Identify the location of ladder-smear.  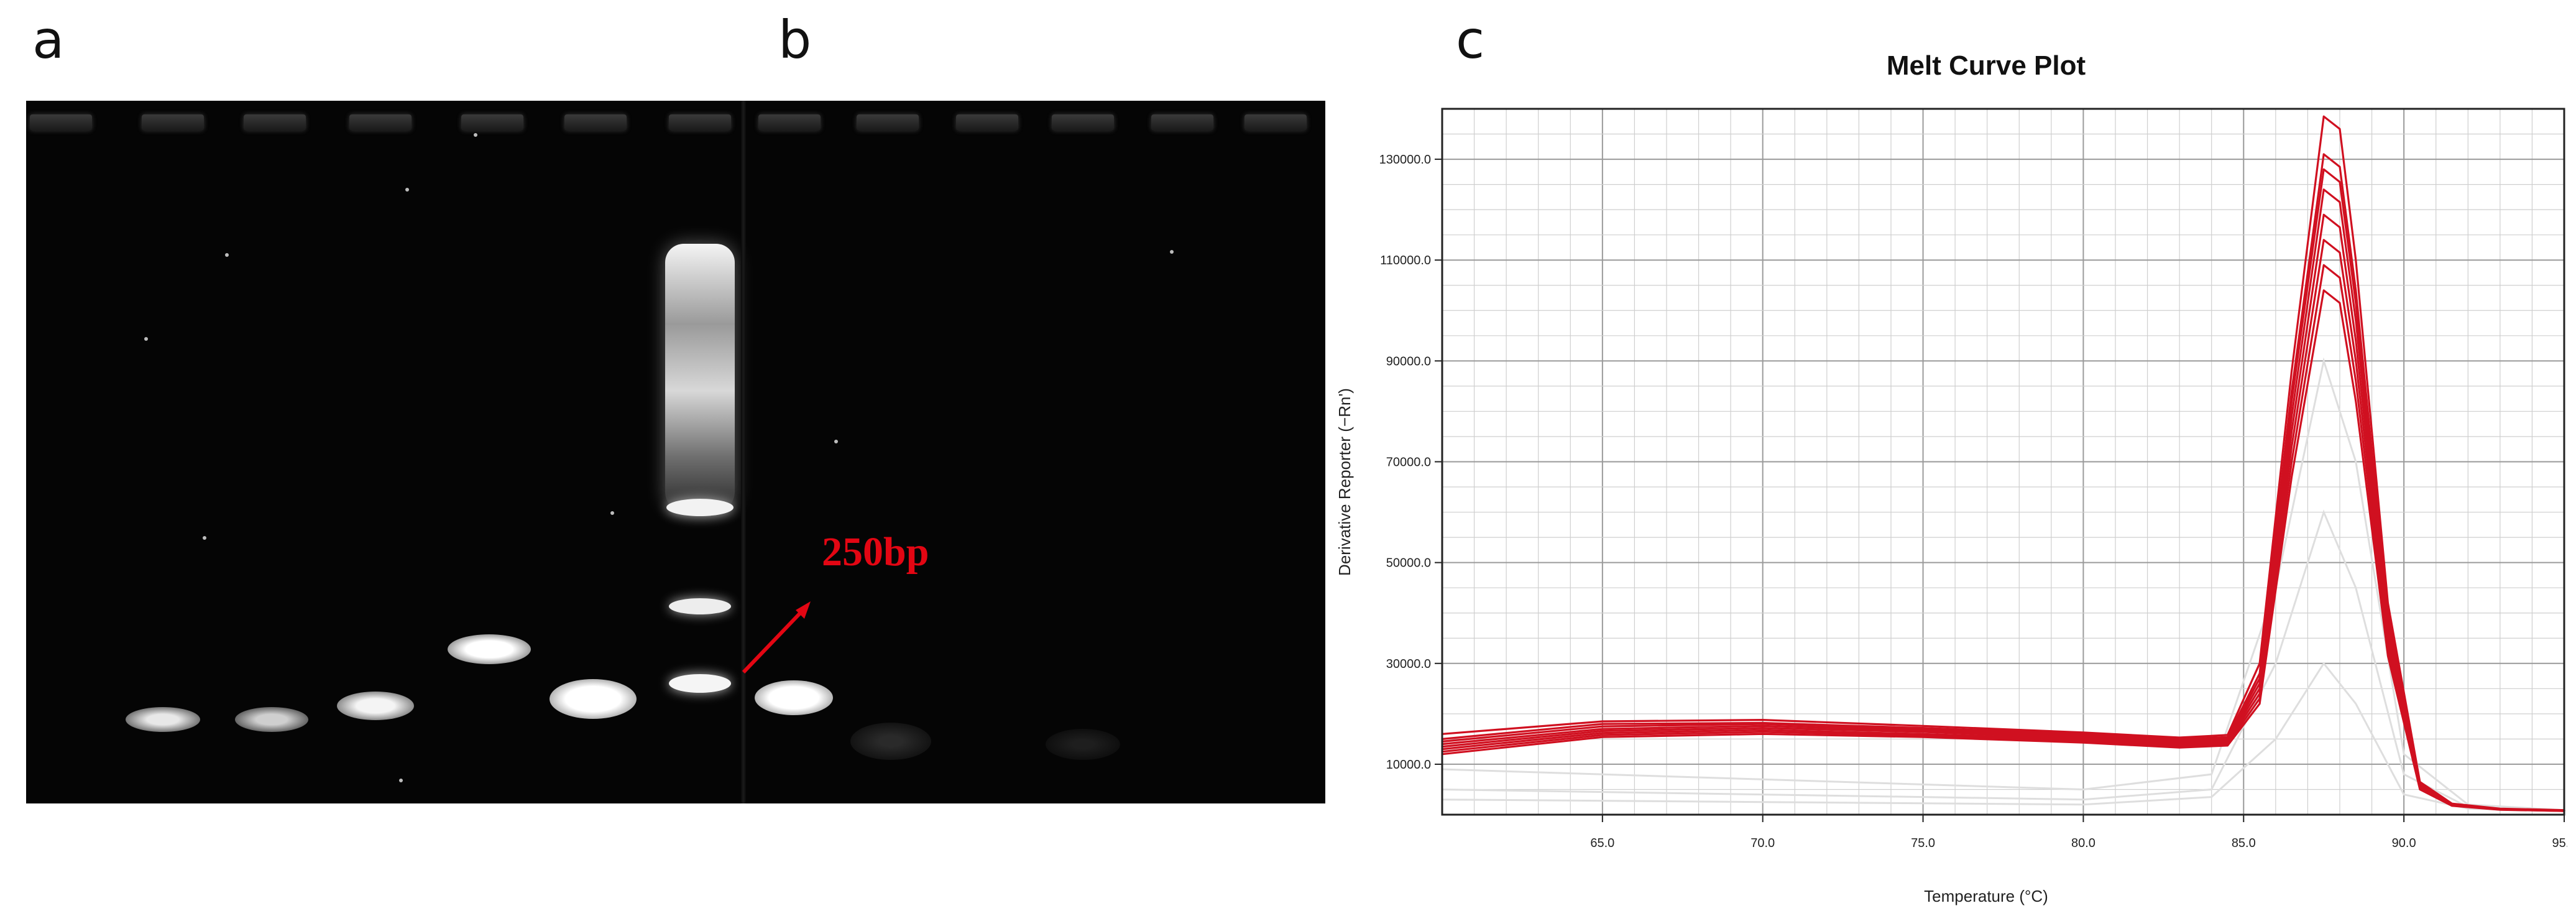
(700, 377).